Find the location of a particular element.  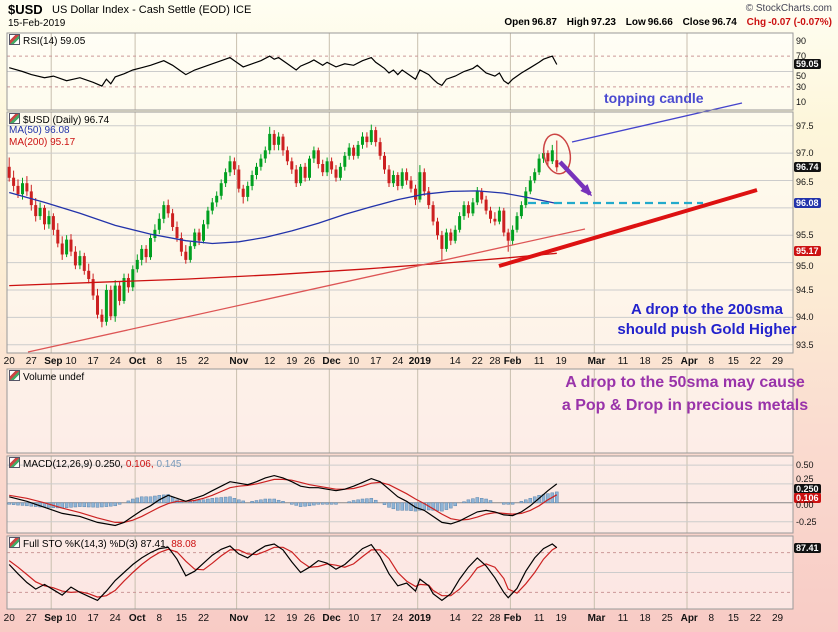

legend-text: 0.145 is located at coordinates (169, 464).